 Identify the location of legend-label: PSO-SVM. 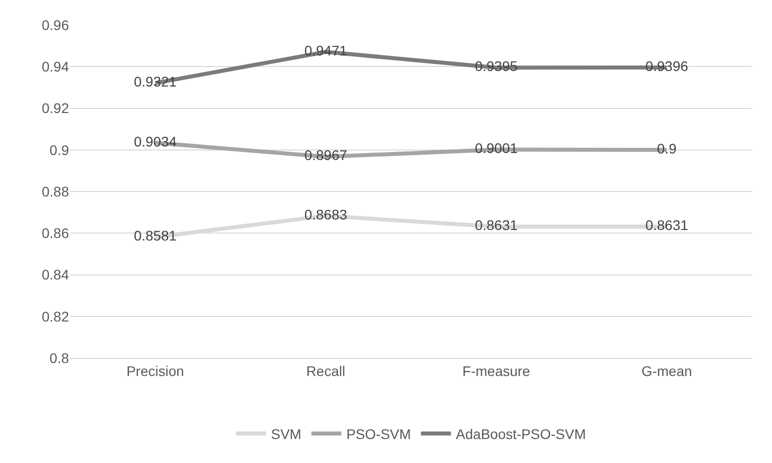
(378, 434).